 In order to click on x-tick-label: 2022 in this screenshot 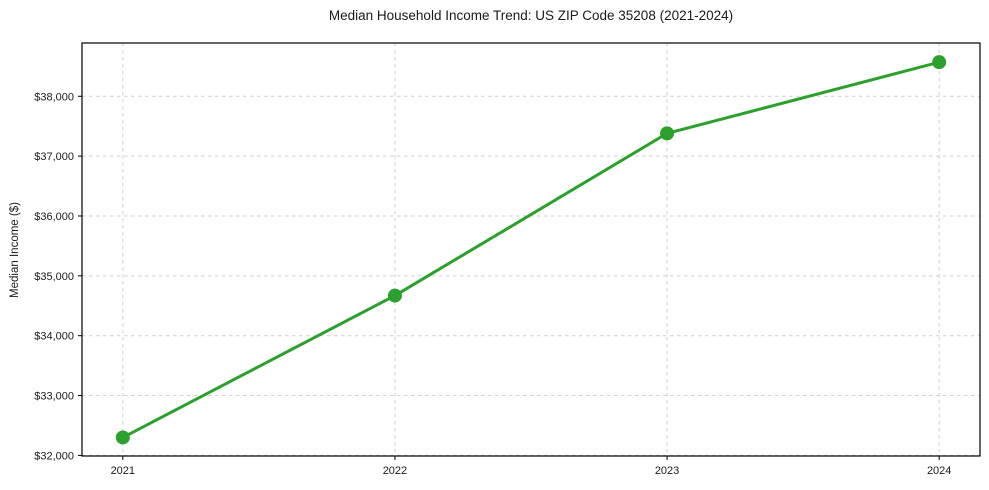, I will do `click(395, 471)`.